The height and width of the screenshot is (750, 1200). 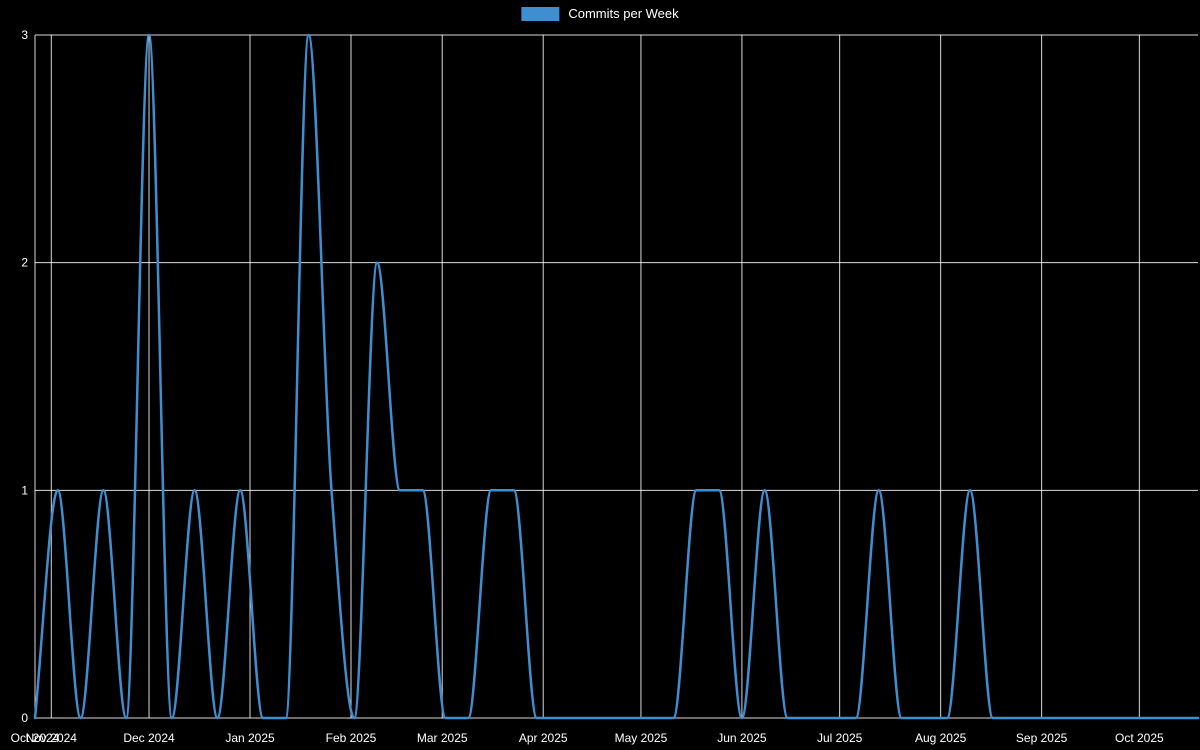 What do you see at coordinates (250, 738) in the screenshot?
I see `x-tick-label: Jan 2025` at bounding box center [250, 738].